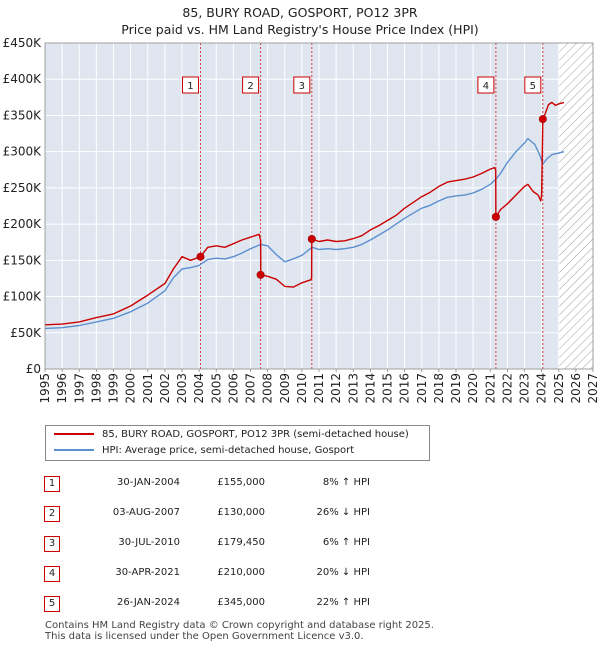  What do you see at coordinates (23, 152) in the screenshot?
I see `y-tick-label: £300K` at bounding box center [23, 152].